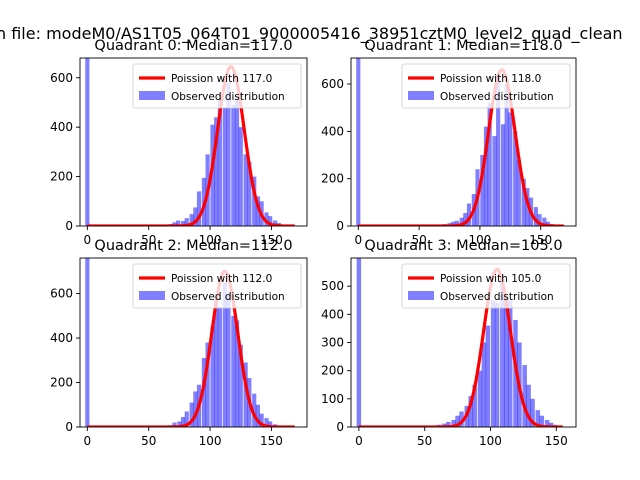 The height and width of the screenshot is (480, 640). What do you see at coordinates (221, 279) in the screenshot?
I see `legend-fit-label: Poission with 112.0` at bounding box center [221, 279].